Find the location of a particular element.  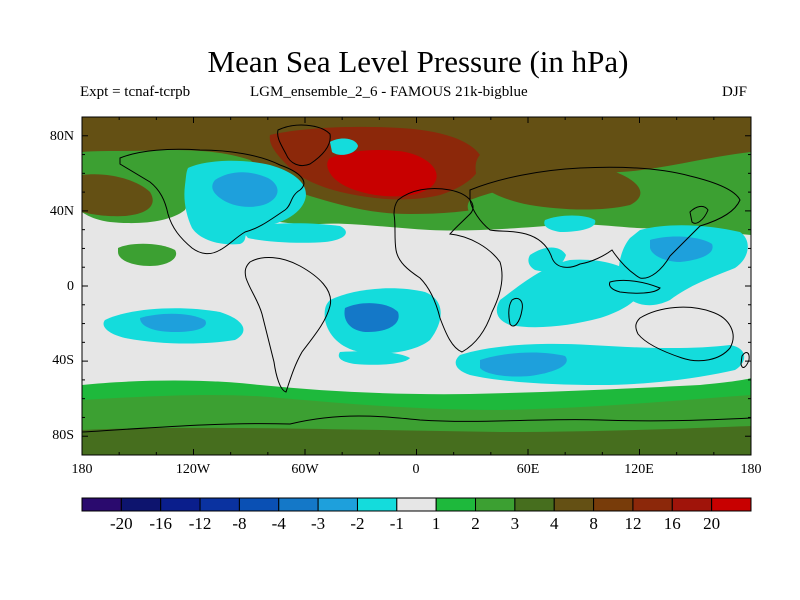

run-label: LGM_ensemble_2_6 - FAMOUS 21k-bigblue is located at coordinates (389, 92).